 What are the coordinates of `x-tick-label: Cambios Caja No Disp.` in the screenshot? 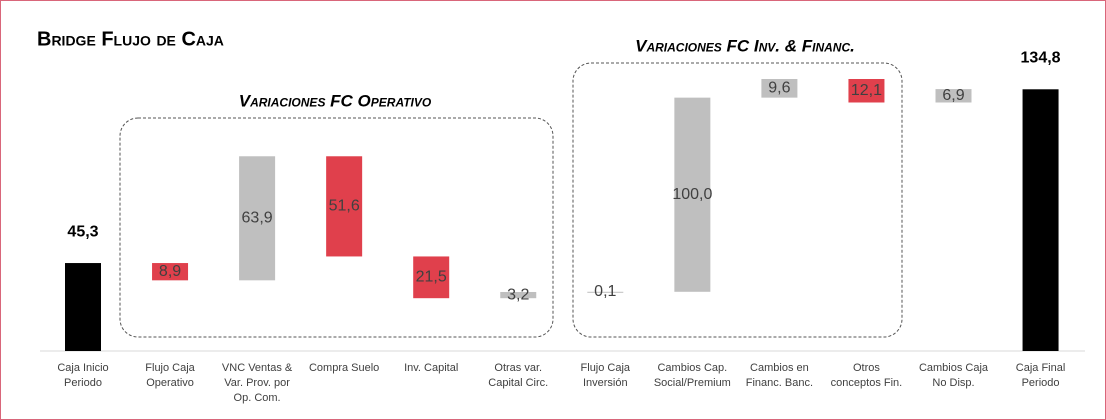 It's located at (954, 375).